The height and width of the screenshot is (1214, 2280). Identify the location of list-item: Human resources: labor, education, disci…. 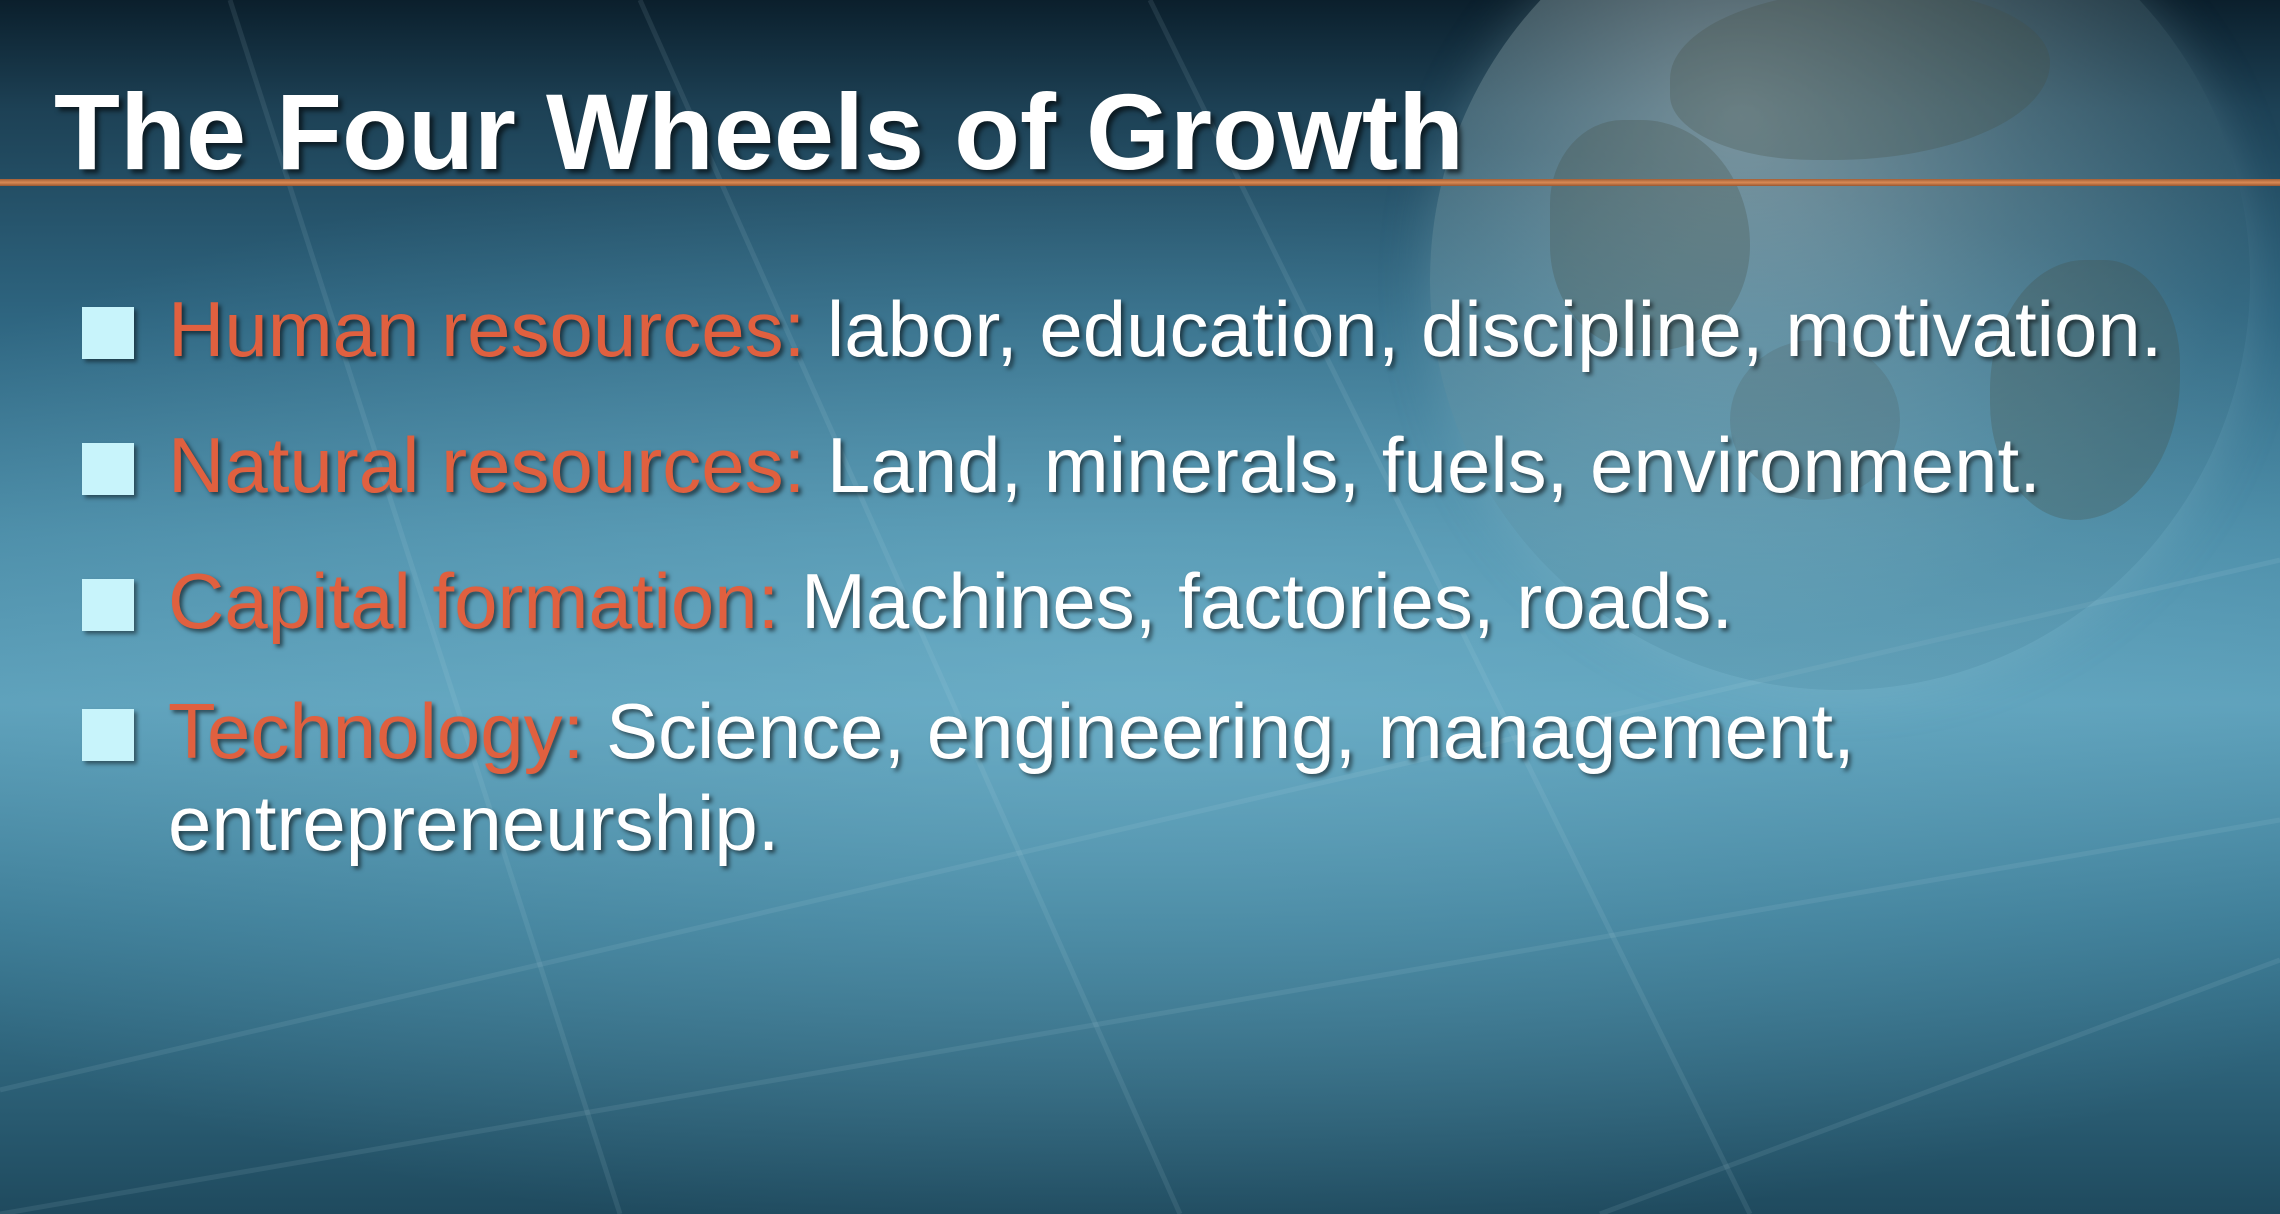
(1152, 329).